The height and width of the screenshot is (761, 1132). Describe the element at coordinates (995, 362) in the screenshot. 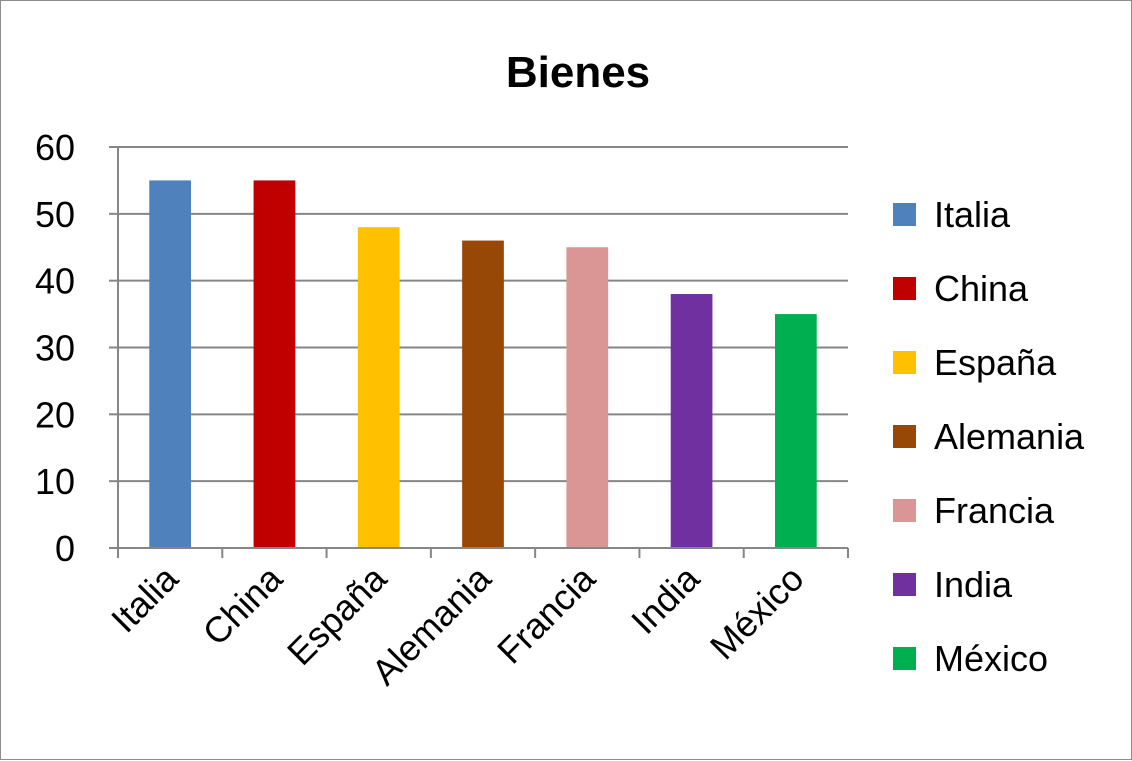

I see `legend-entry-españa: España` at that location.